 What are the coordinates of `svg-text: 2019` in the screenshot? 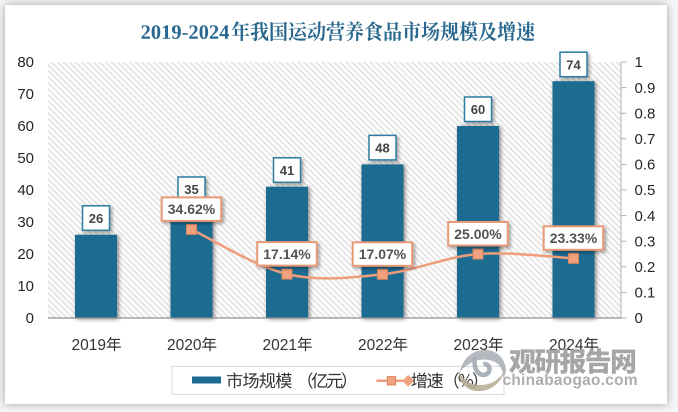 It's located at (89, 345).